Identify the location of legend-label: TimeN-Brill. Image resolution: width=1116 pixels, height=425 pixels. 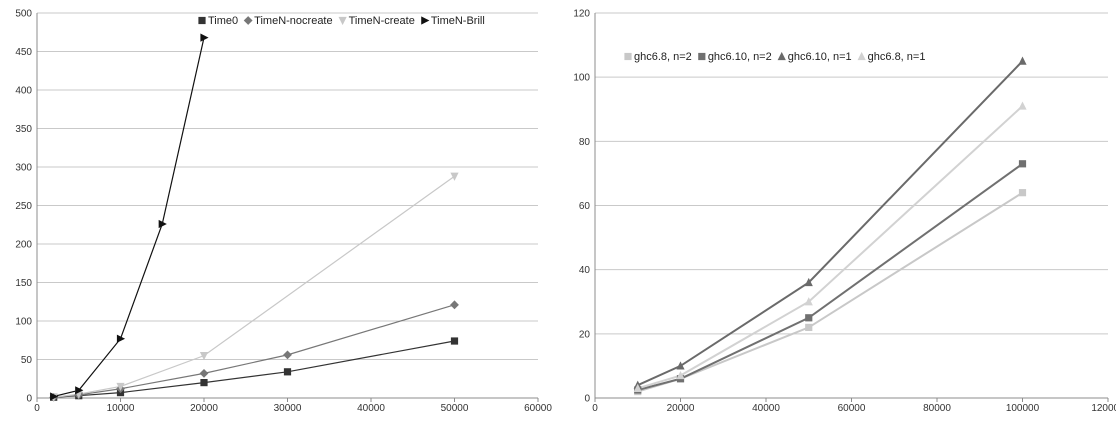
(458, 21).